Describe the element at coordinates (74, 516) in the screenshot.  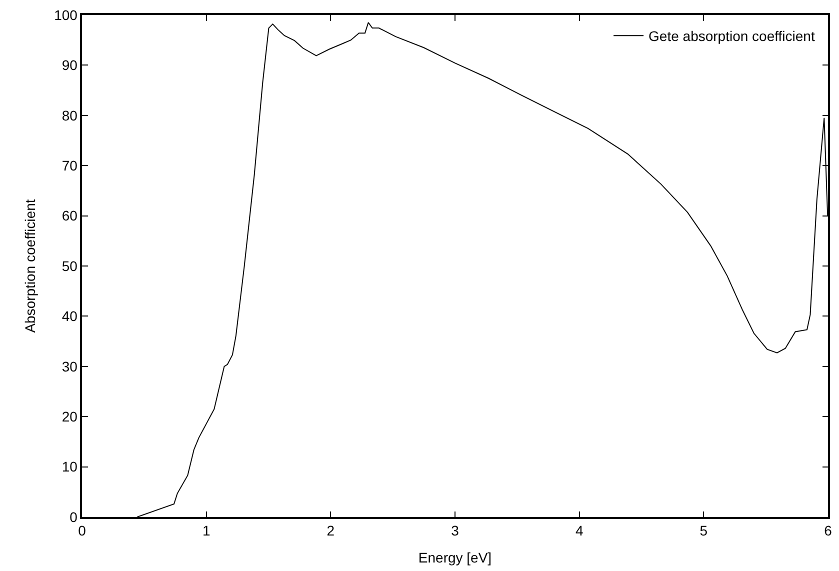
I see `y-tick-label: 0` at that location.